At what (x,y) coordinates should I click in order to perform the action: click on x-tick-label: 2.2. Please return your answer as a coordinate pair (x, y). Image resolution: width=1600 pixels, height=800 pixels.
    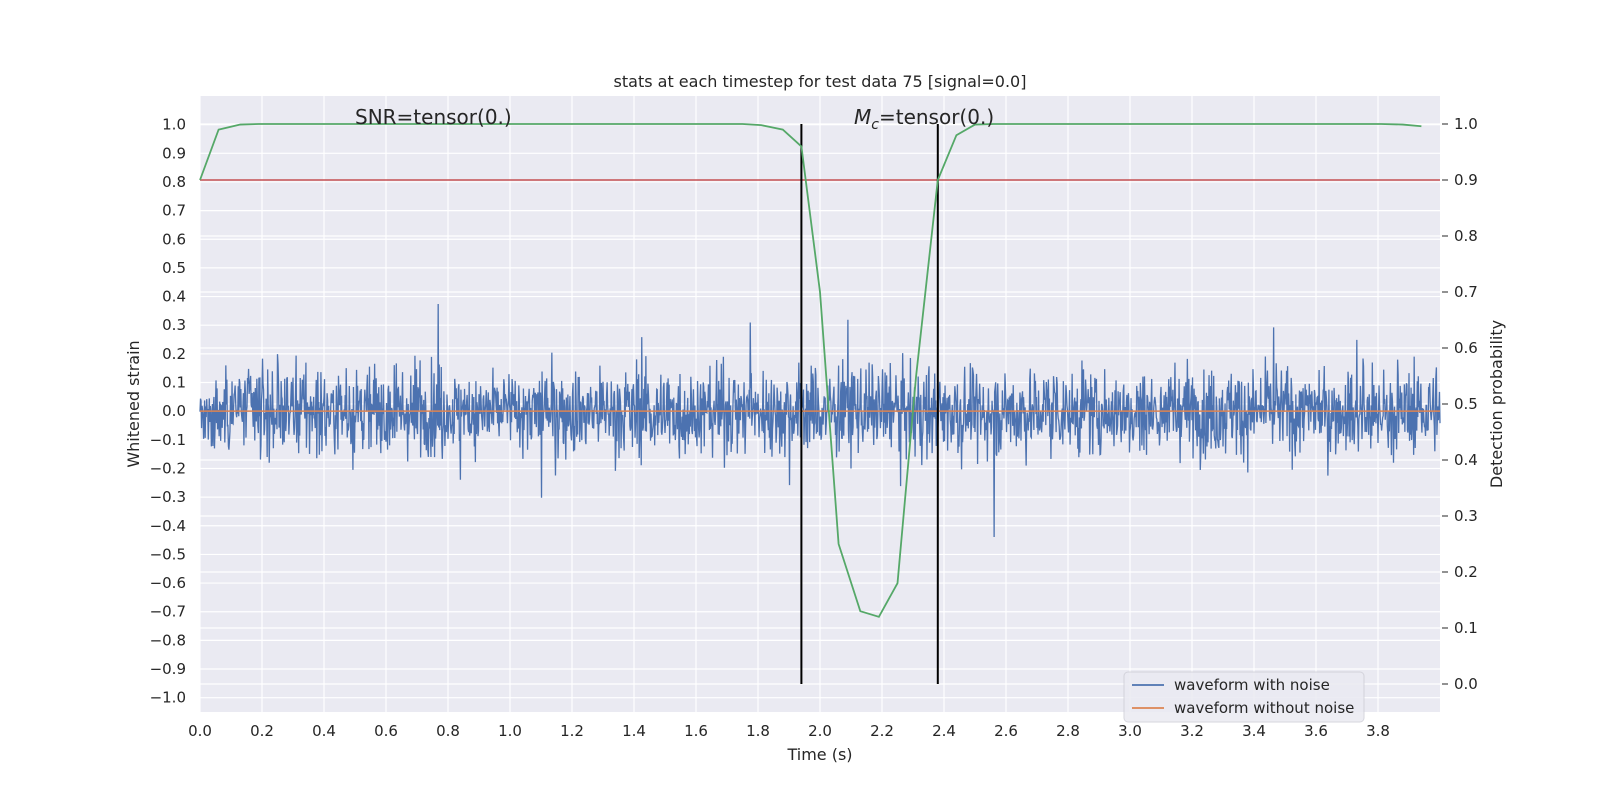
    Looking at the image, I should click on (882, 731).